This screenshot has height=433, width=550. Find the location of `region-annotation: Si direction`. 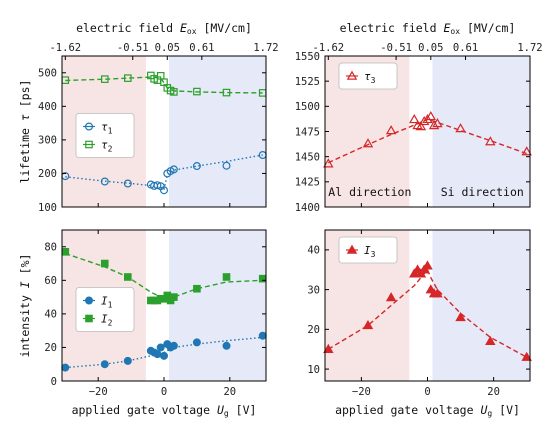

region-annotation: Si direction is located at coordinates (482, 192).